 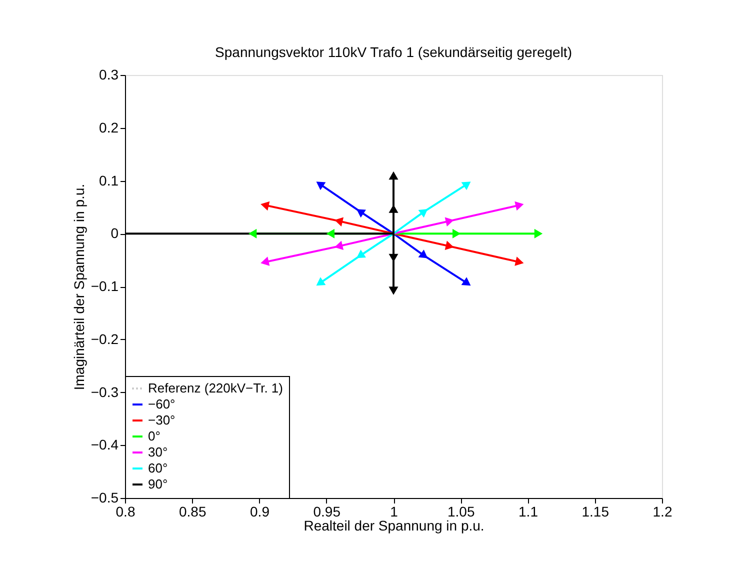 I want to click on y-tick-label: −0.2, so click(x=104, y=338).